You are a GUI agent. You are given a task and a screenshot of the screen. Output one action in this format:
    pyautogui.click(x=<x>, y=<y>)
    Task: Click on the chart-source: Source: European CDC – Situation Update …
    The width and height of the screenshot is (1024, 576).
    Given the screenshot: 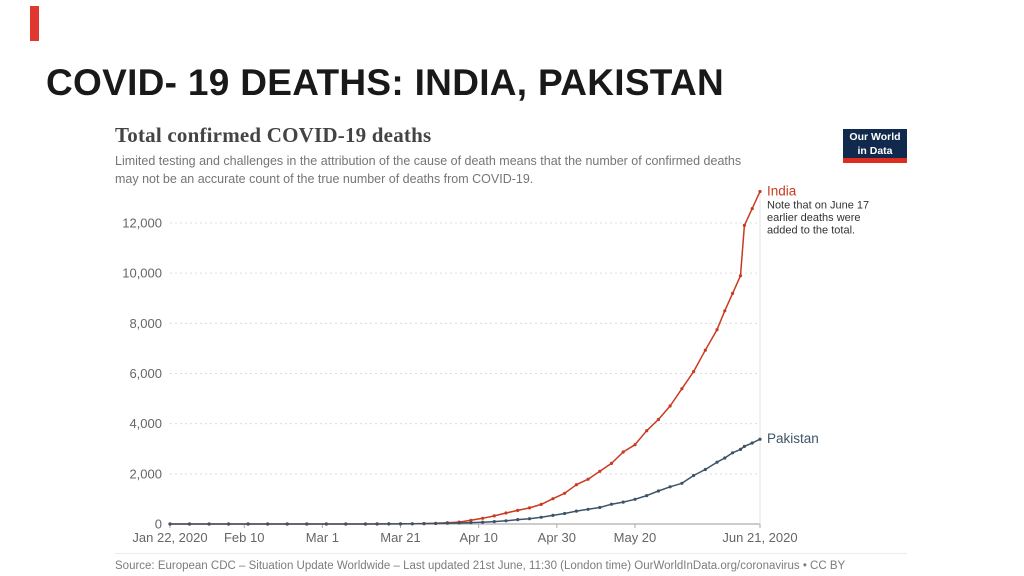 What is the action you would take?
    pyautogui.click(x=511, y=562)
    